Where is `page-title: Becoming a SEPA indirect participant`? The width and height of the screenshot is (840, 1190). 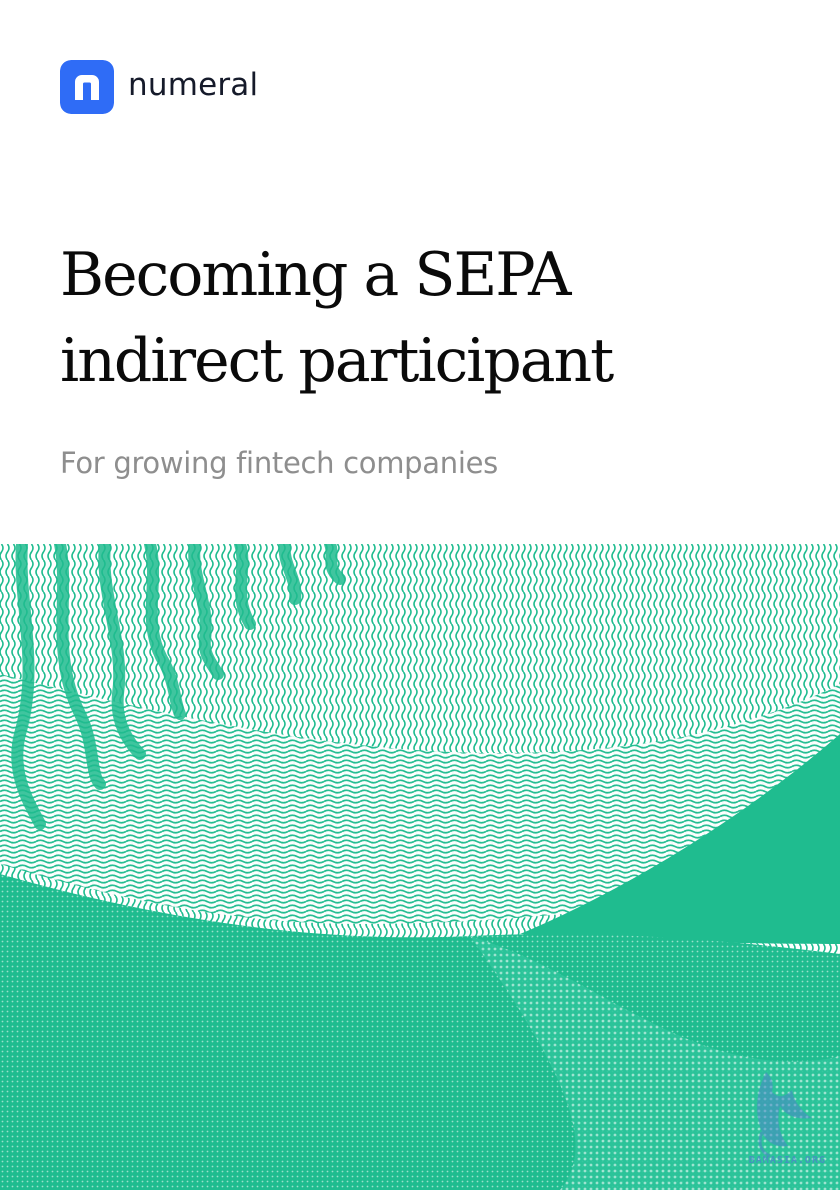 page-title: Becoming a SEPA indirect participant is located at coordinates (430, 318).